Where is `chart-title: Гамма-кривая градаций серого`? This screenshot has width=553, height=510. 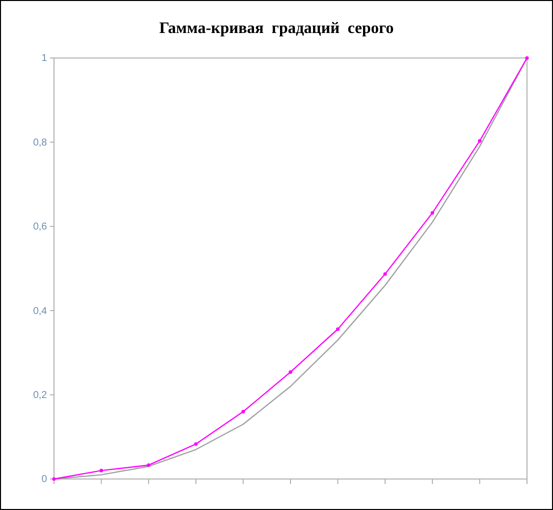
chart-title: Гамма-кривая градаций серого is located at coordinates (276, 28).